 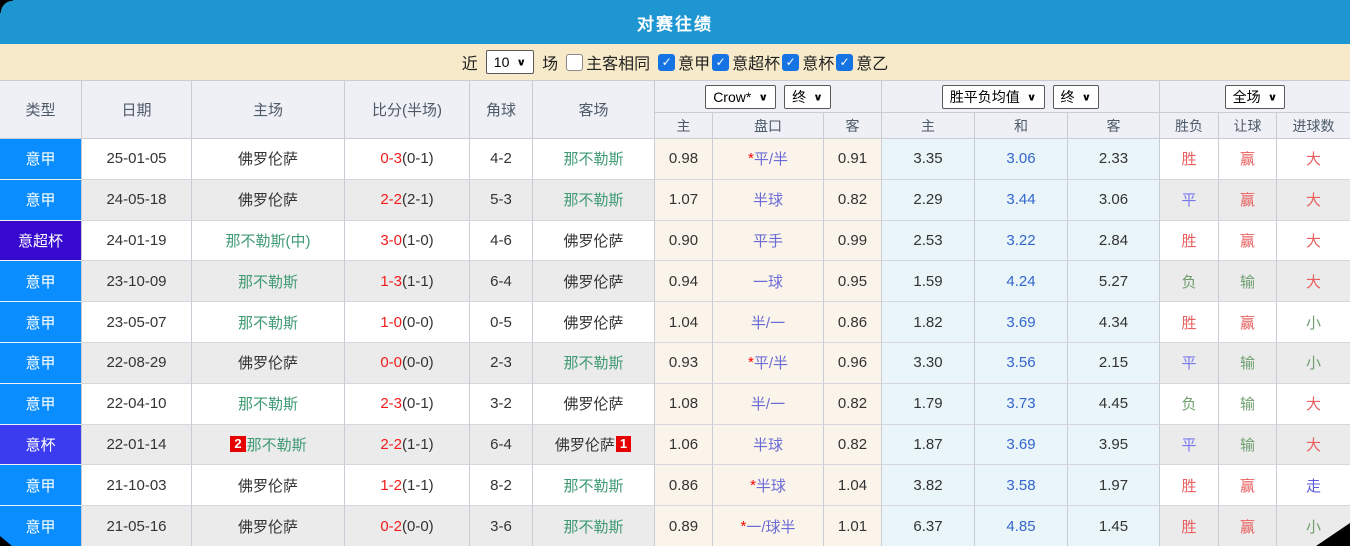 I want to click on league-label: 意乙, so click(x=872, y=64).